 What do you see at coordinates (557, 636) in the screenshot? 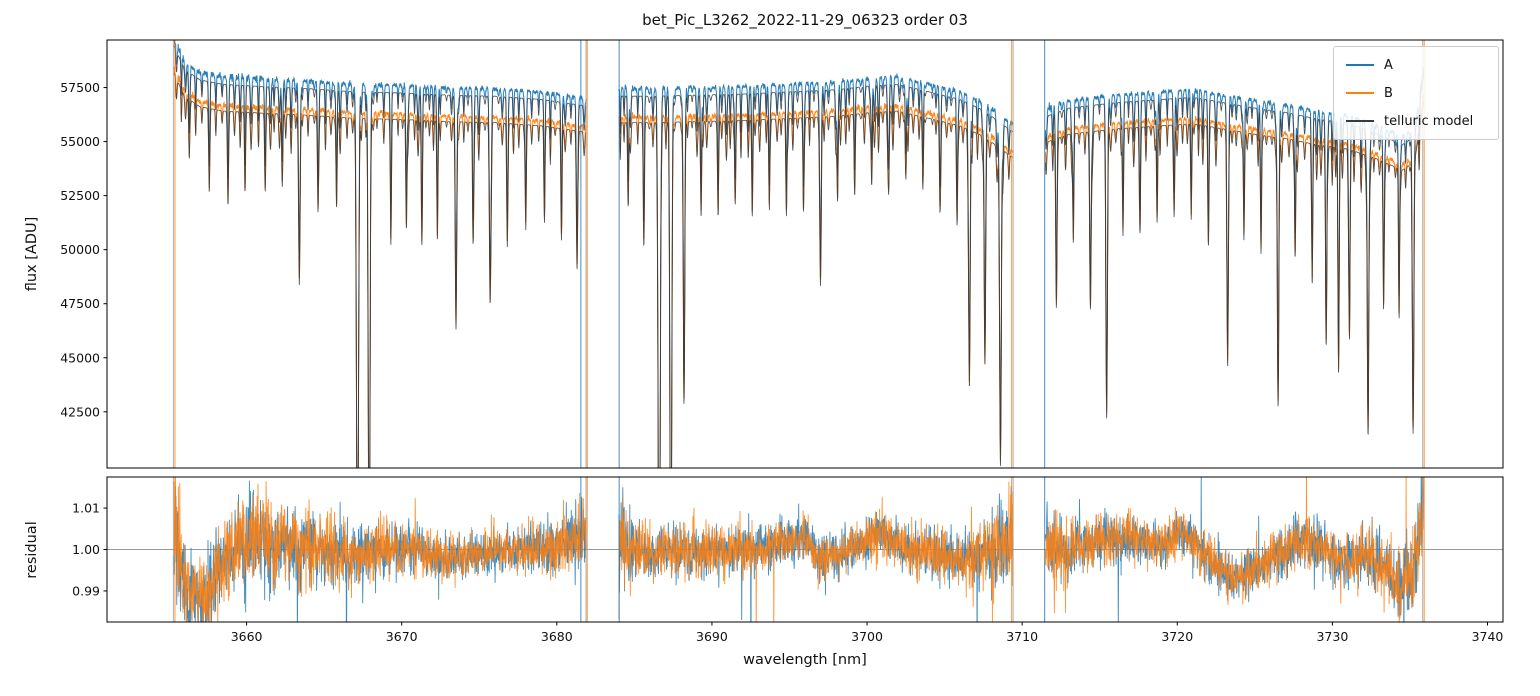
I see `svg-text: 3680` at bounding box center [557, 636].